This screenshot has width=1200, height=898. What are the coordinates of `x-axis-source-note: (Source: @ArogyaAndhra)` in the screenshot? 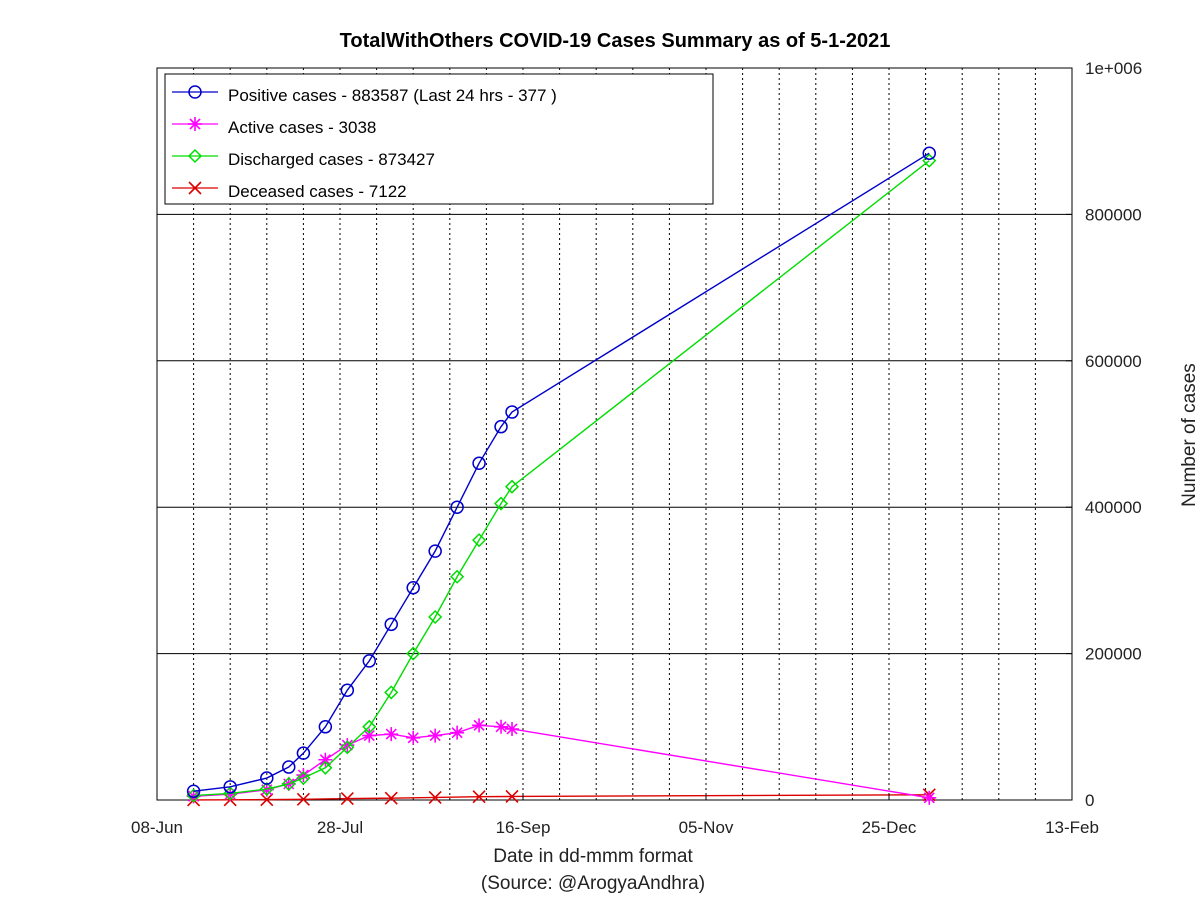 It's located at (593, 883).